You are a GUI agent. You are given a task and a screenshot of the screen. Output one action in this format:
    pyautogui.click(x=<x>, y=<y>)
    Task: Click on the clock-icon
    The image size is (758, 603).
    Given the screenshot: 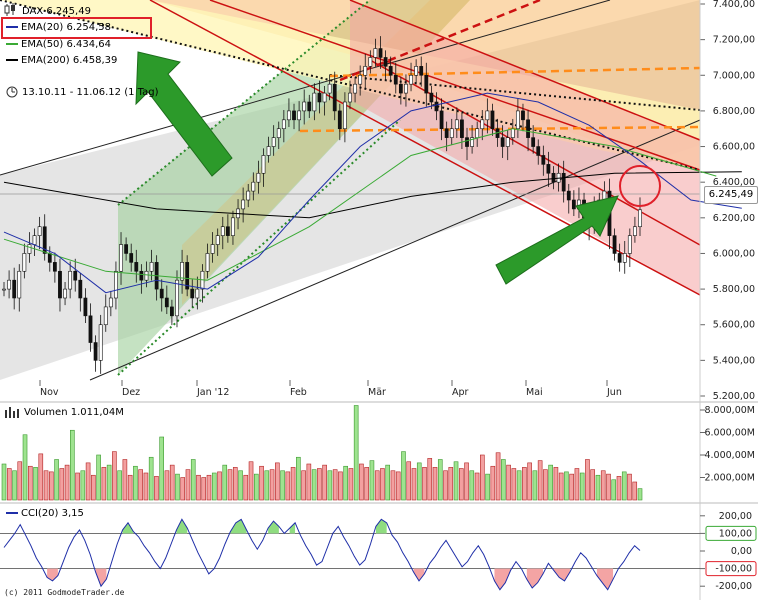 What is the action you would take?
    pyautogui.click(x=12, y=92)
    